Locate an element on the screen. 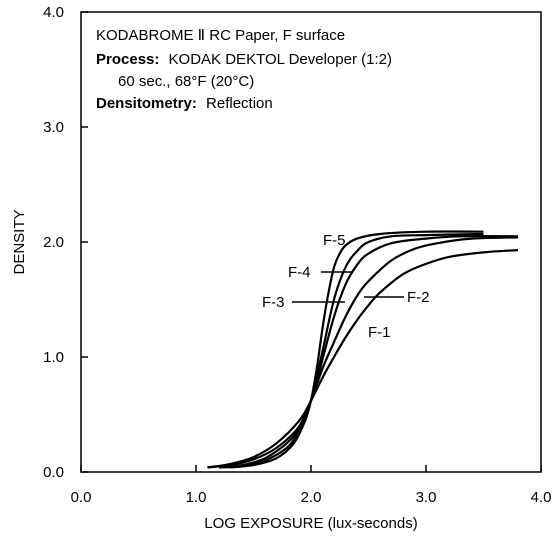  y-axis-label: DENSITY is located at coordinates (19, 241).